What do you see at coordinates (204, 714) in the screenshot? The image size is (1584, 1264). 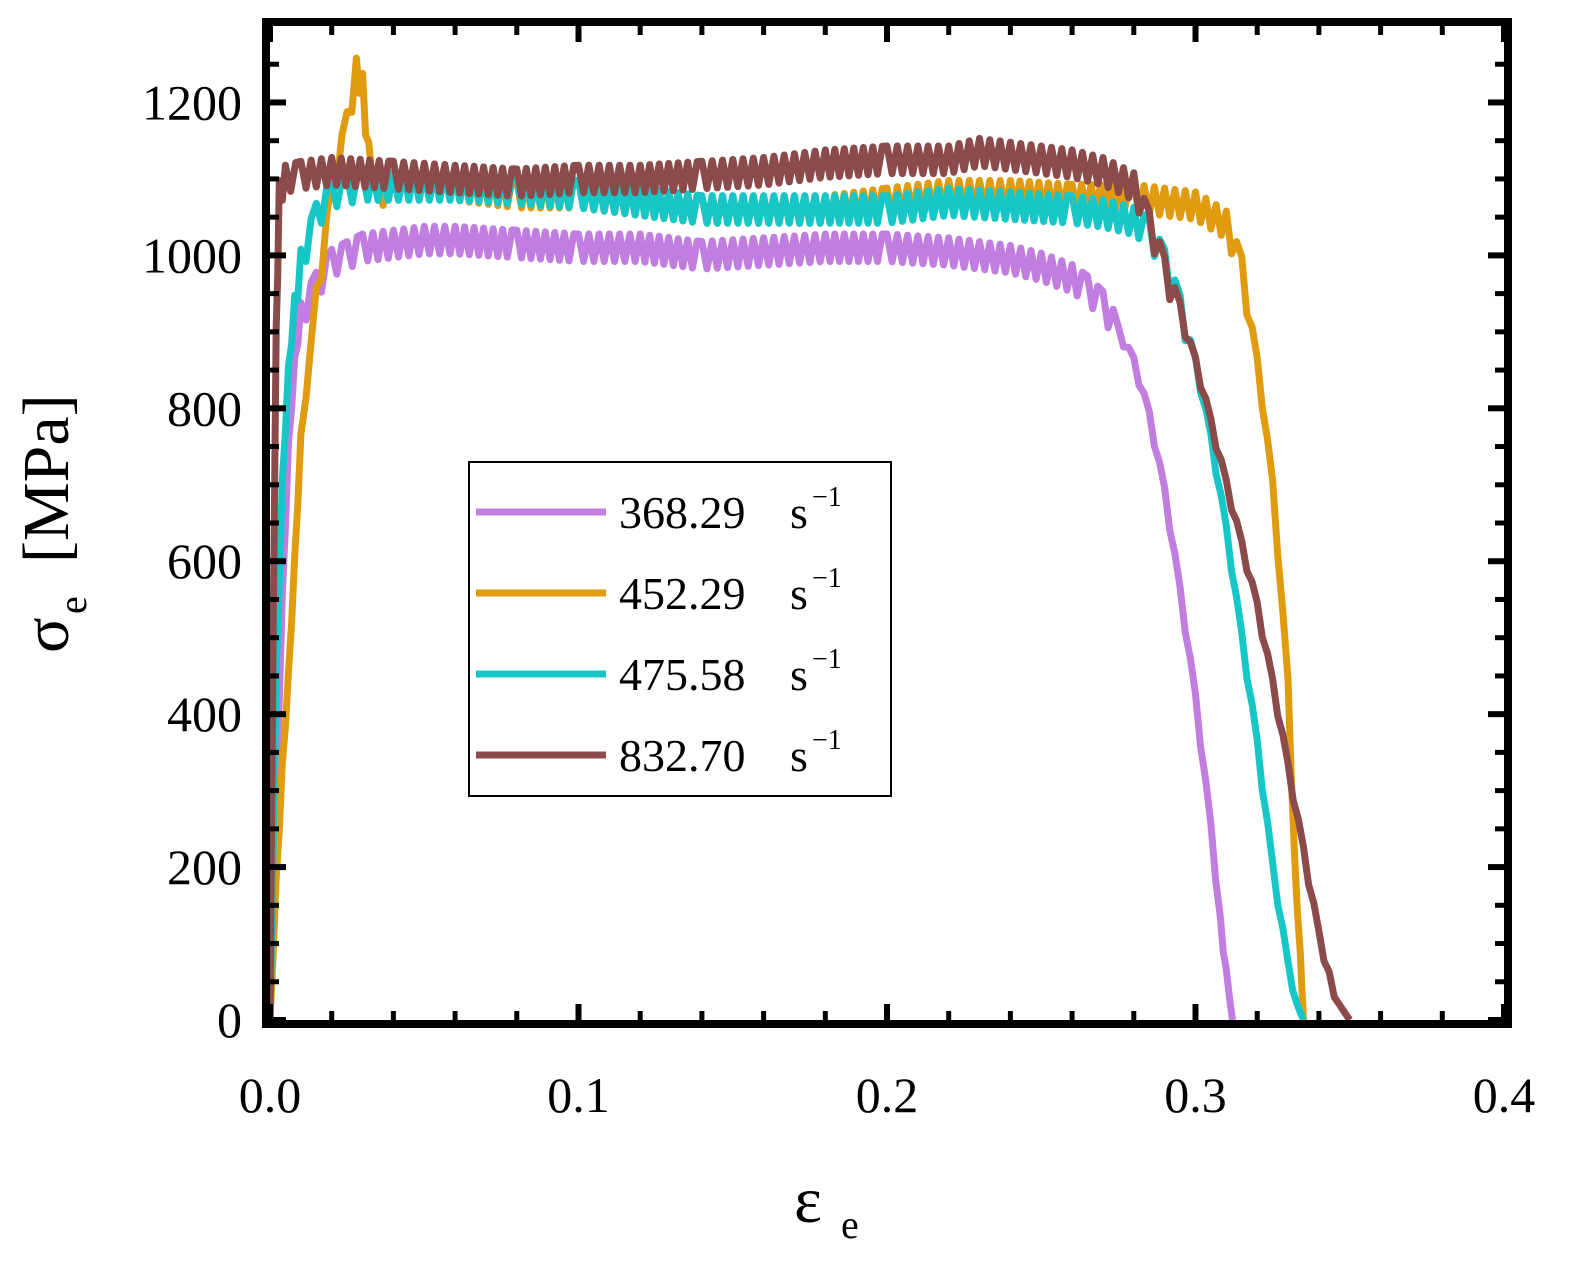 I see `y-tick-label-2: 400` at bounding box center [204, 714].